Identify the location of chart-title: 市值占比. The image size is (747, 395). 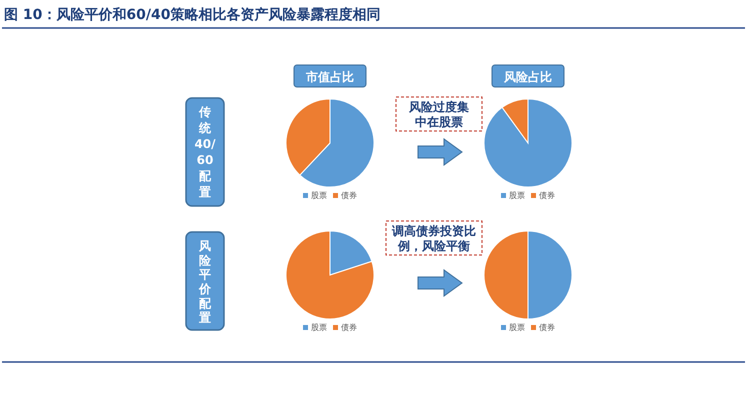
(329, 77).